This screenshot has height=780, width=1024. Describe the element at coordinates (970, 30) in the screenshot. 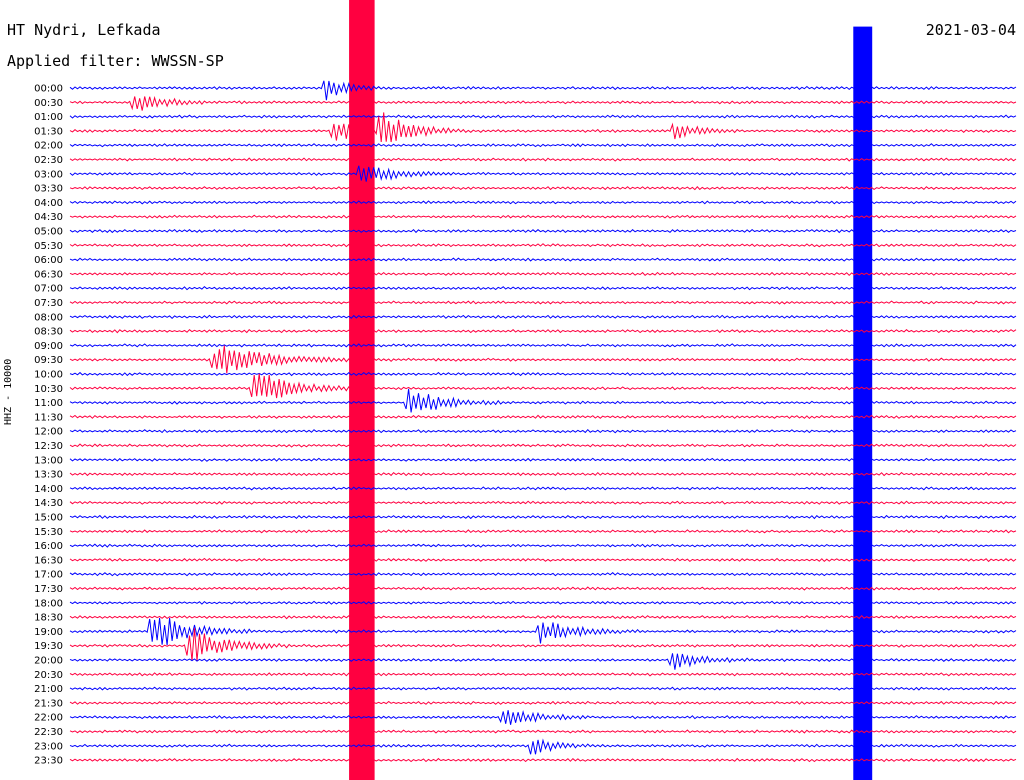

I see `date-label: 2021-03-04` at that location.